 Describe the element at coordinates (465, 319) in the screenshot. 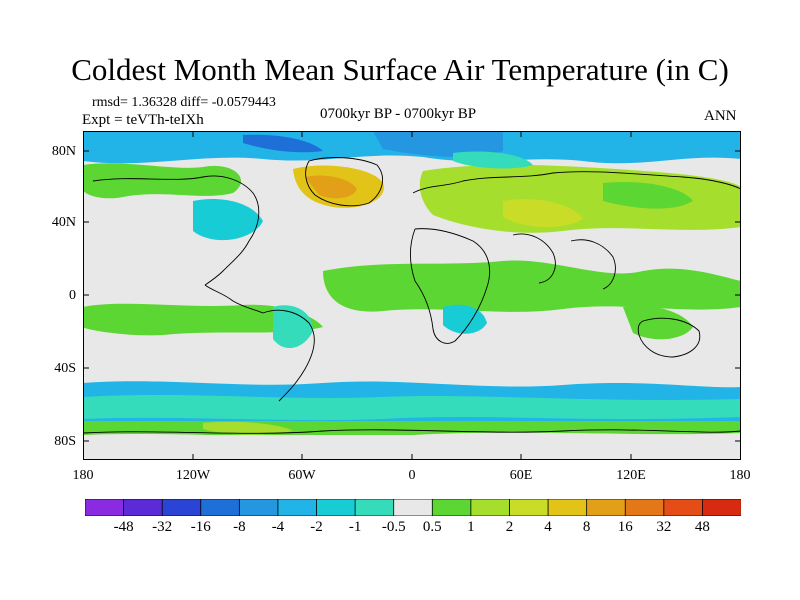

I see `africa-cool-patch` at that location.